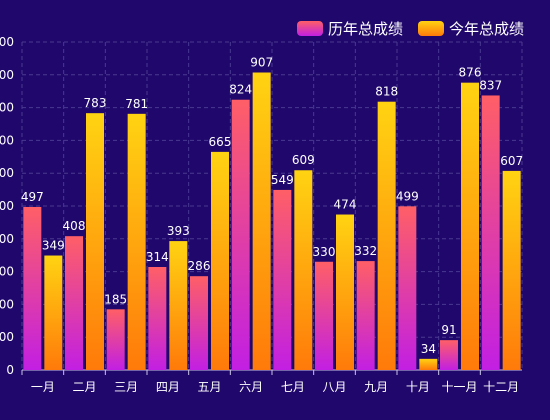 The width and height of the screenshot is (550, 420). What do you see at coordinates (7, 206) in the screenshot?
I see `y-tick-label: 500` at bounding box center [7, 206].